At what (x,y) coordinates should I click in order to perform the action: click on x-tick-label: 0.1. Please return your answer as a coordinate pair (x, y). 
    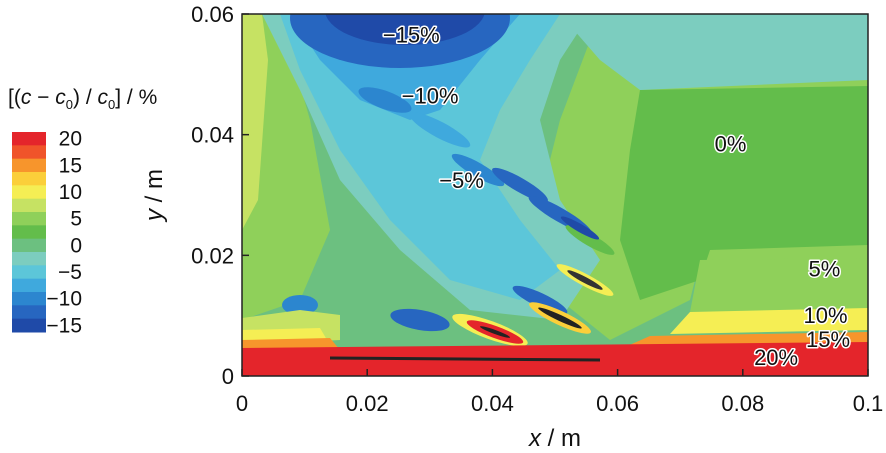
    Looking at the image, I should click on (868, 403).